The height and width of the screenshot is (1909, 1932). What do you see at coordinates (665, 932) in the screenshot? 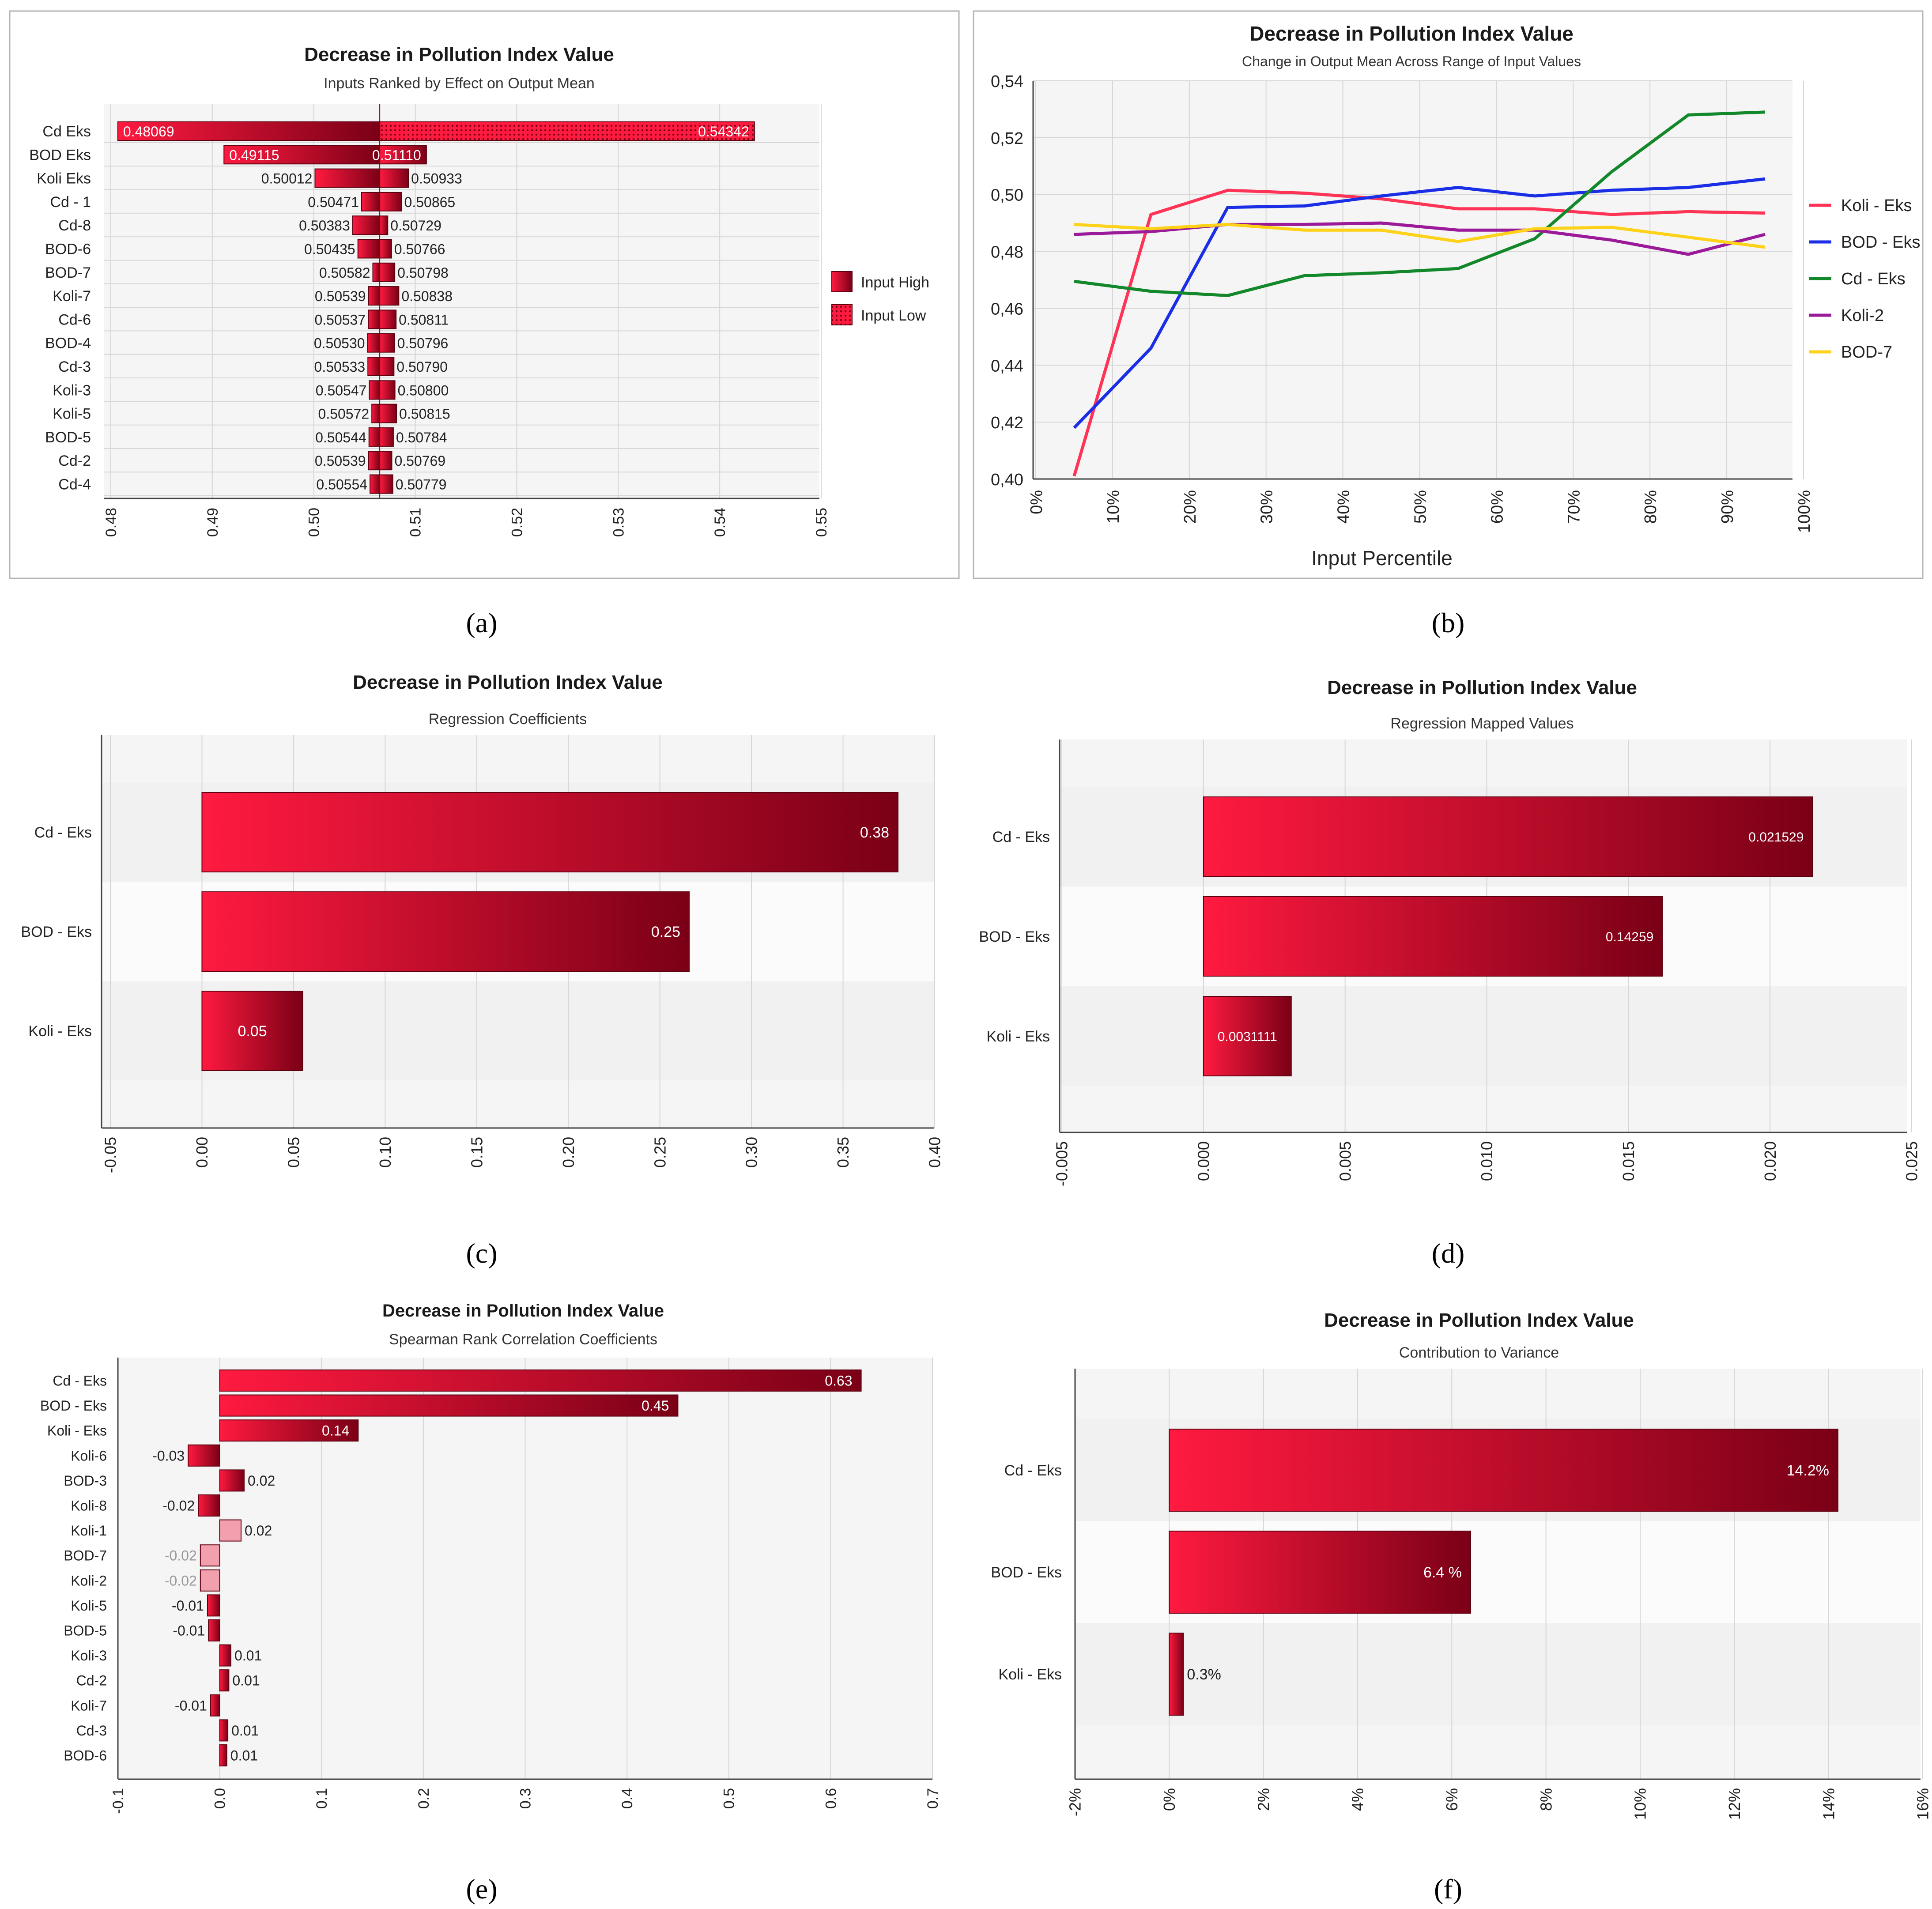
I see `panel-c-value-label: 0.25` at bounding box center [665, 932].